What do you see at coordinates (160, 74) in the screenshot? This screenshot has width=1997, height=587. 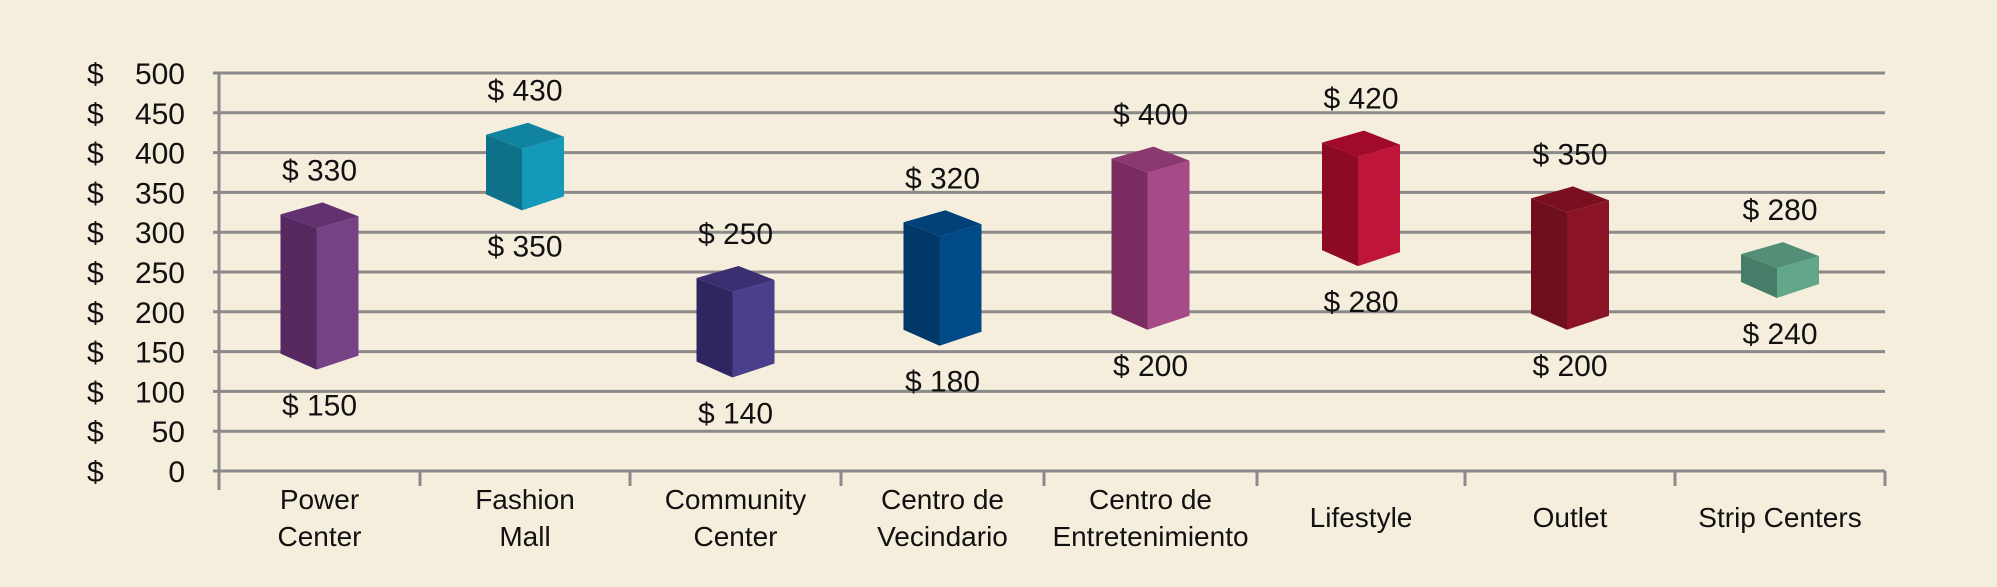 I see `y-tick-label: 500` at bounding box center [160, 74].